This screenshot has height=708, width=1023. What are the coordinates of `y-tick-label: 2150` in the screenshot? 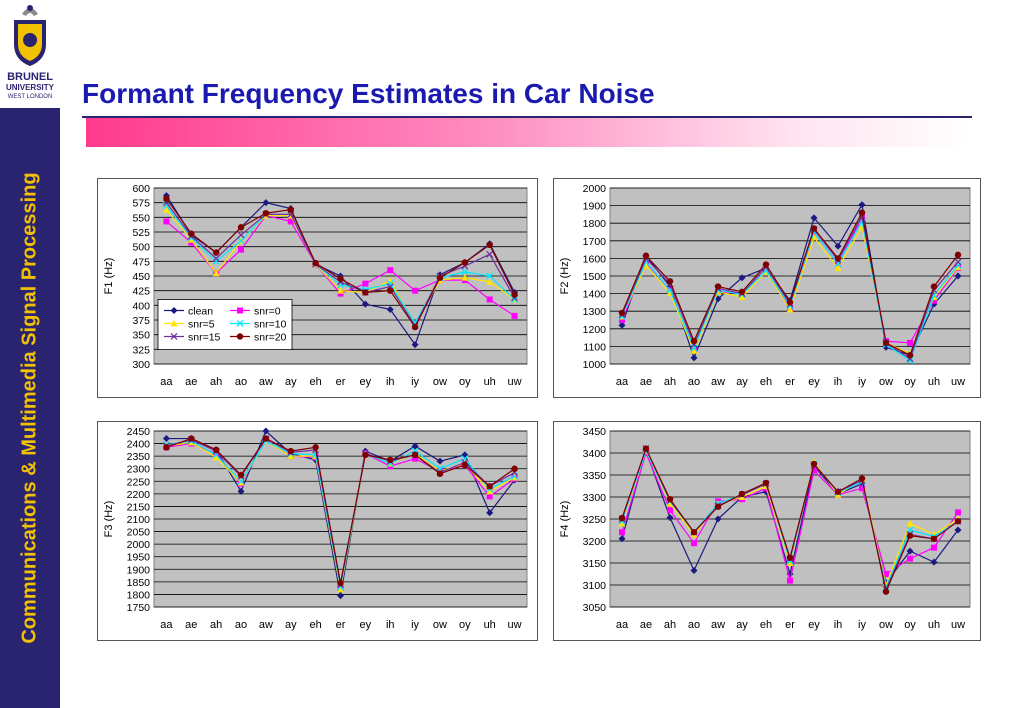 It's located at (139, 507).